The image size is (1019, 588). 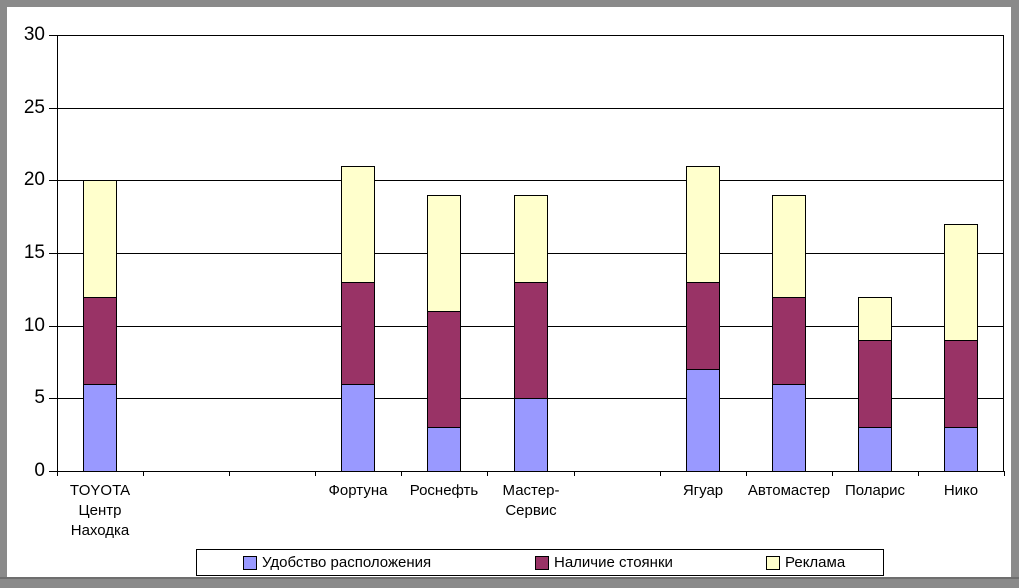 I want to click on category-label-line: Ягуар, so click(x=703, y=490).